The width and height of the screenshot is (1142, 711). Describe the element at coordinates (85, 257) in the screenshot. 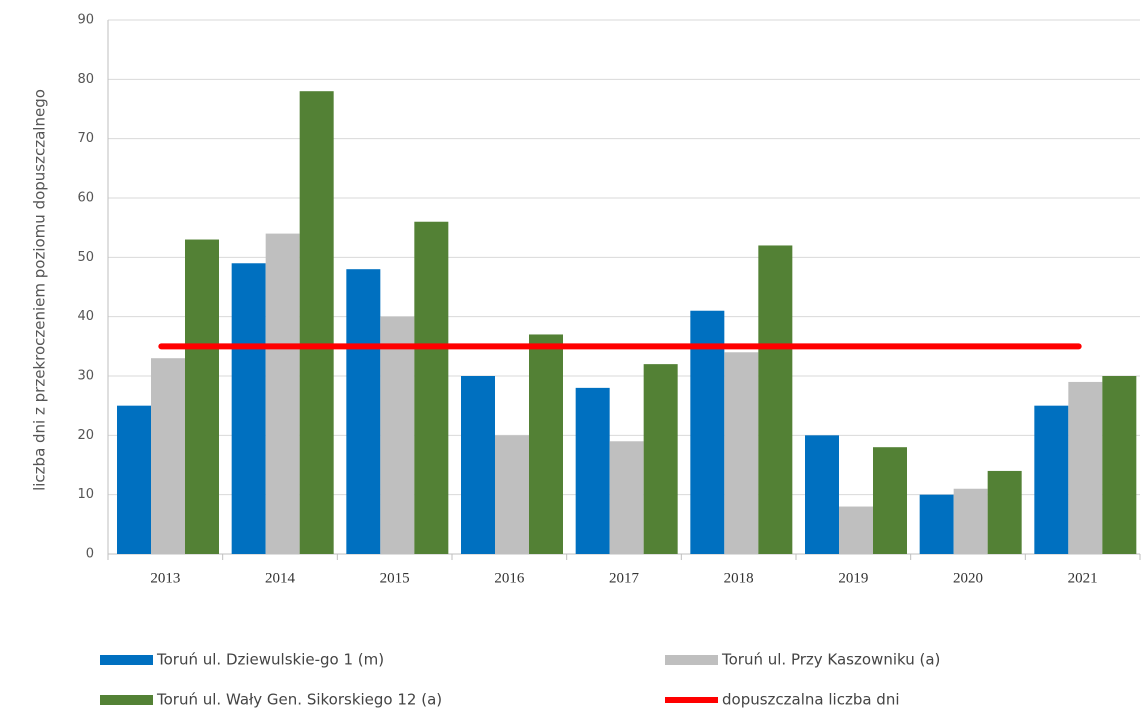

I see `y-tick-label: 50` at that location.